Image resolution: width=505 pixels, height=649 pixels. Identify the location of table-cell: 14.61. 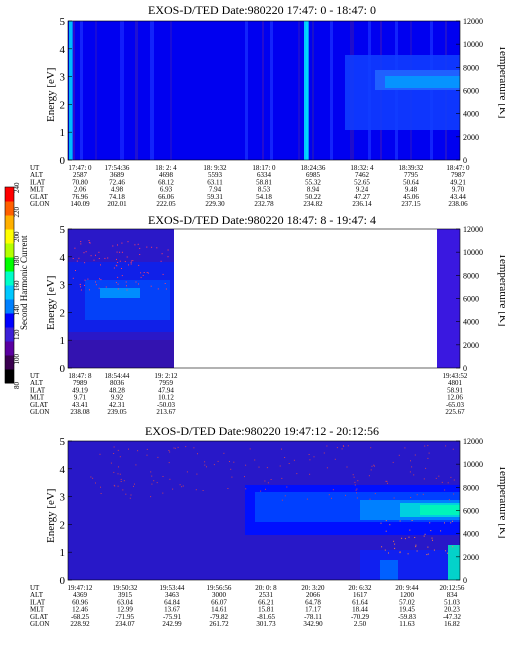
(219, 610).